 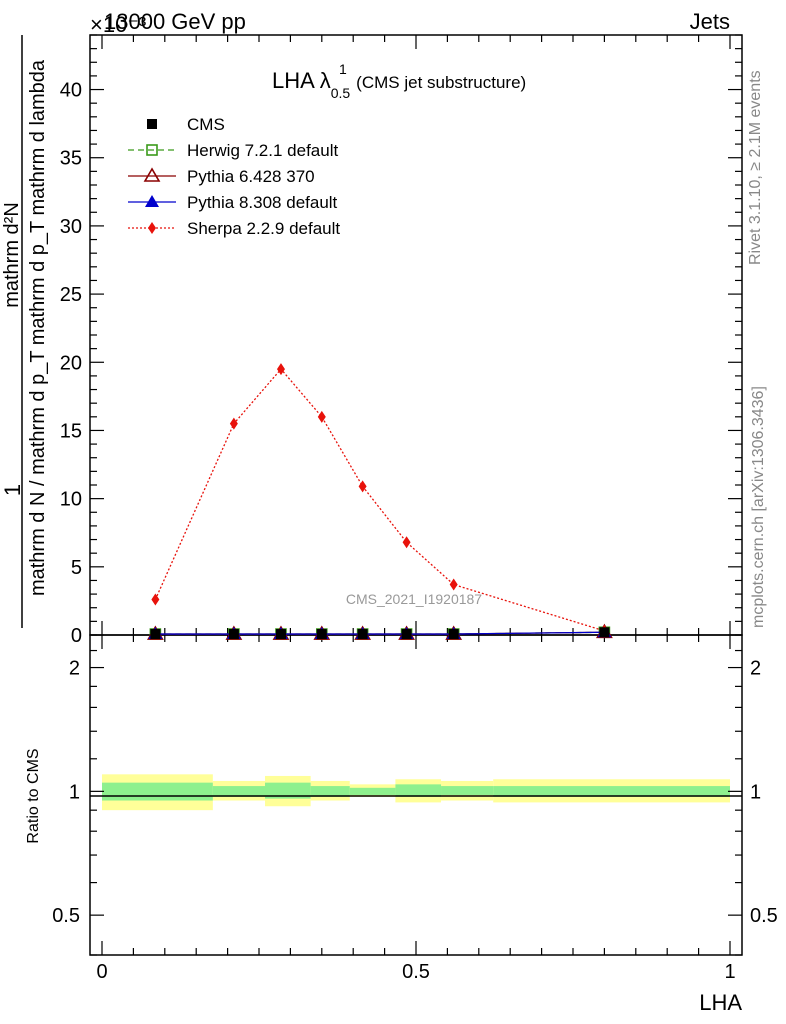 I want to click on y-tick-label: 20, so click(x=71, y=363).